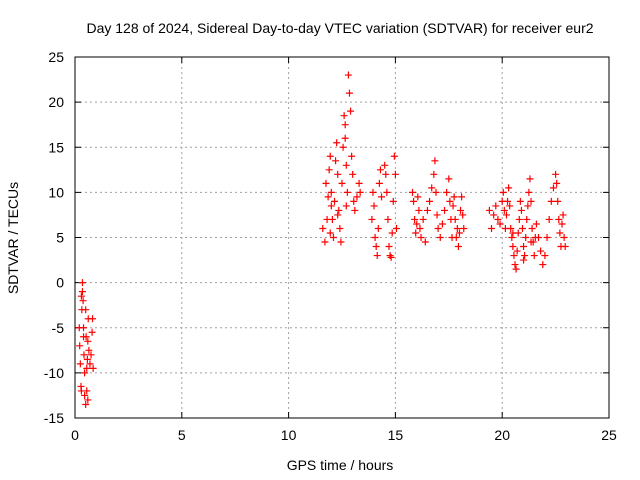  Describe the element at coordinates (56, 57) in the screenshot. I see `y-tick-label: 25` at that location.